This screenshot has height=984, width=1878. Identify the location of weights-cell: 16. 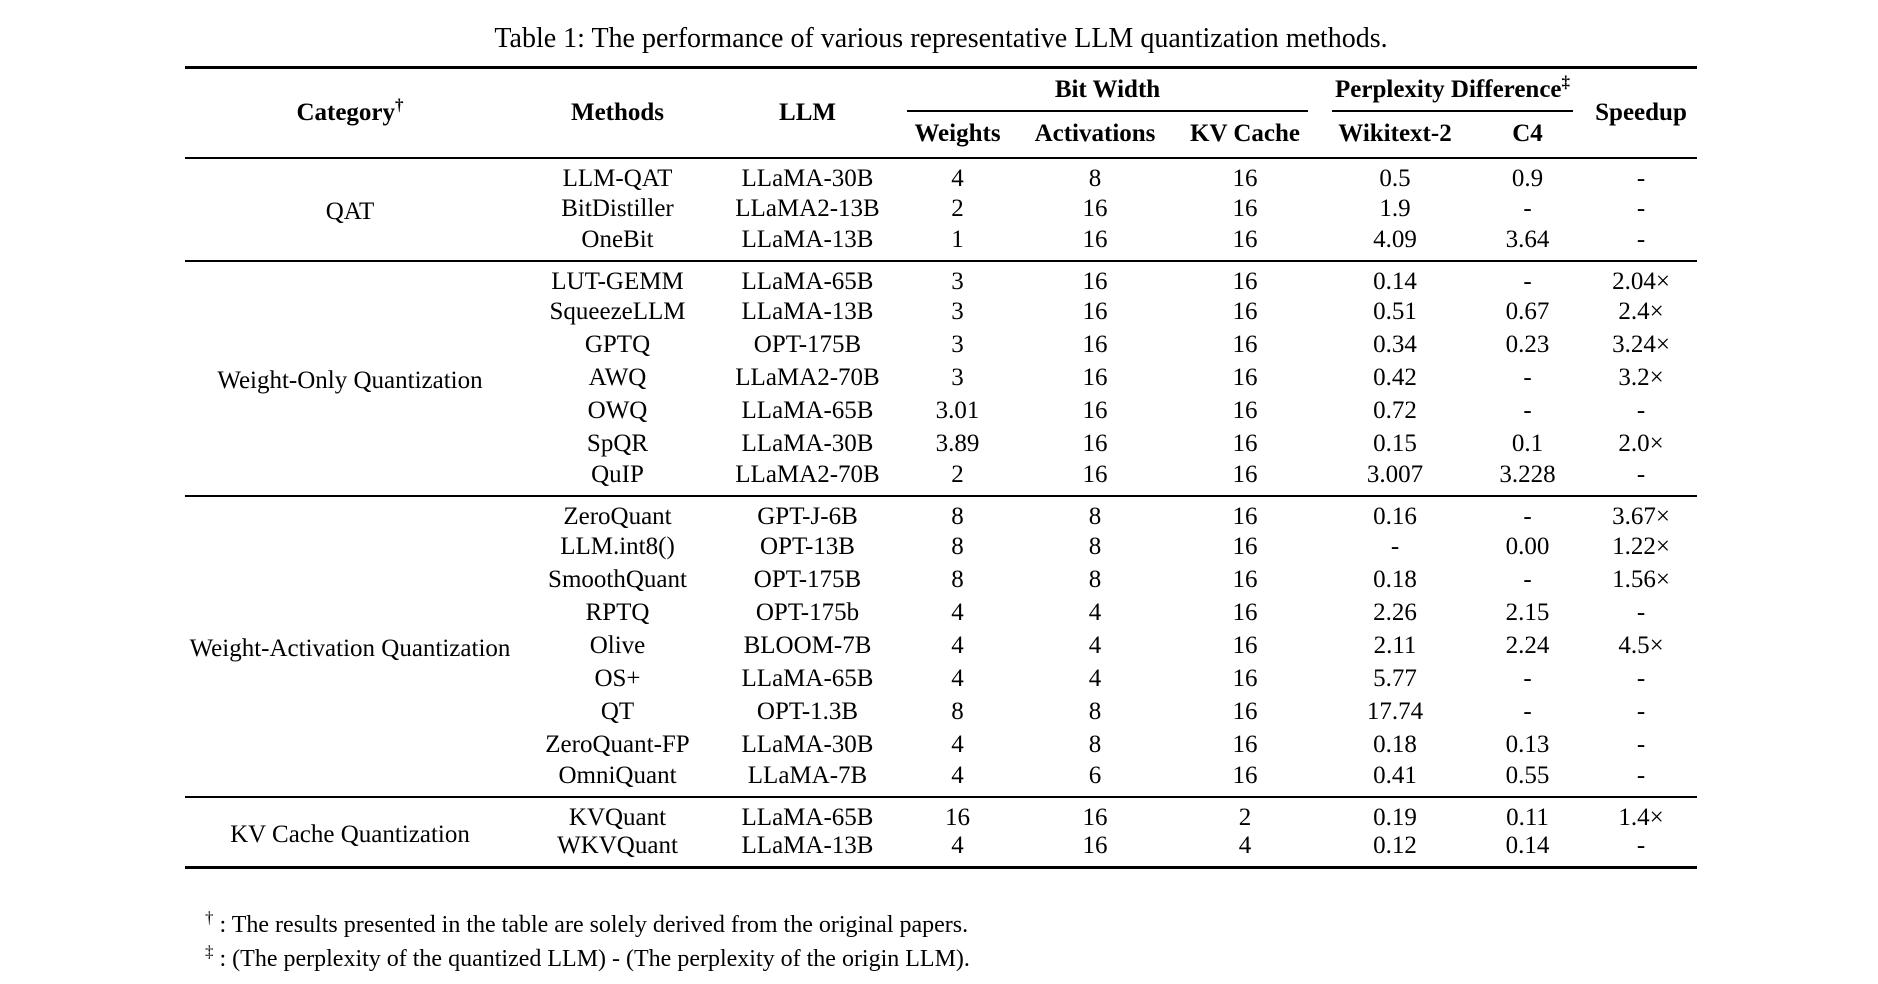
(957, 817).